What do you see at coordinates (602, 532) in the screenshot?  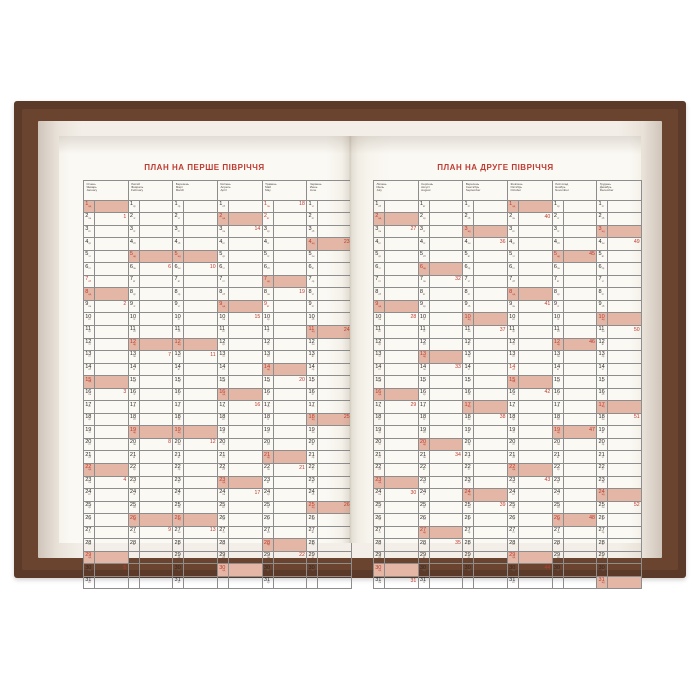 I see `day-cell: 27 ср` at bounding box center [602, 532].